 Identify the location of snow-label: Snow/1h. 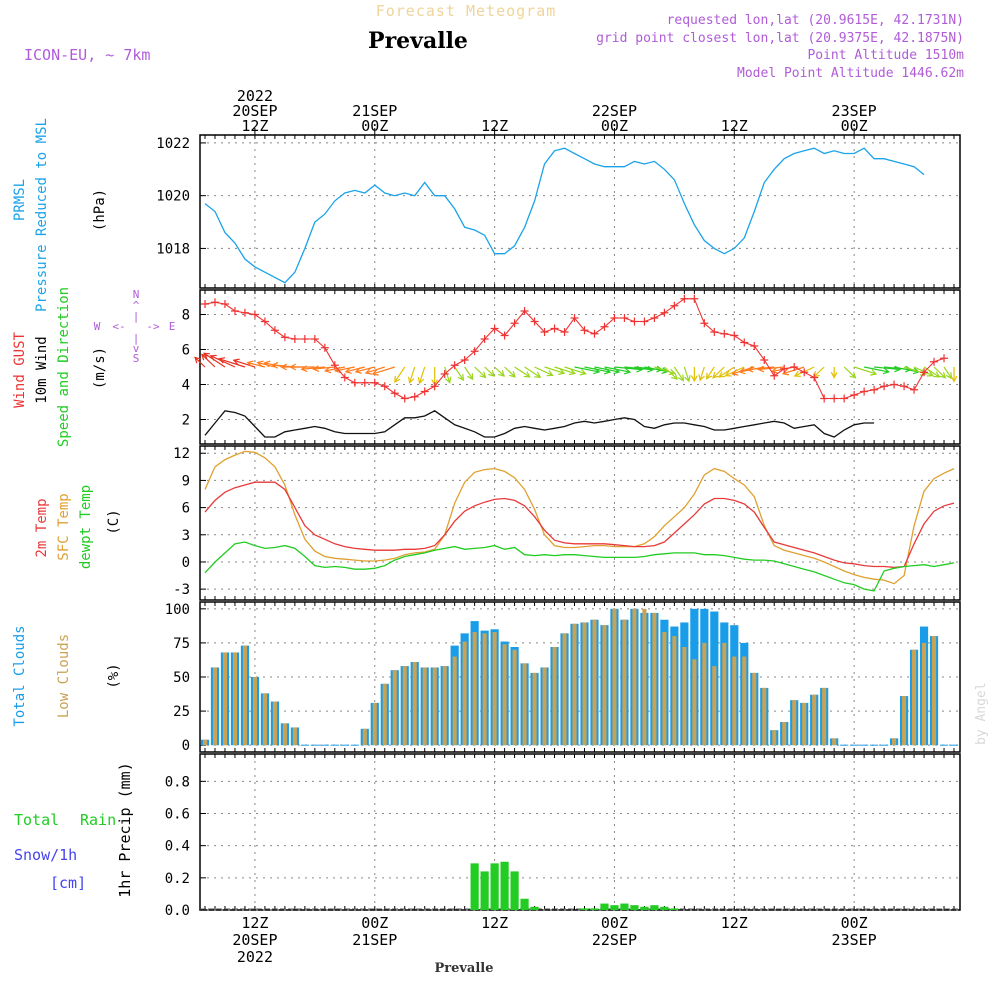
(45, 855).